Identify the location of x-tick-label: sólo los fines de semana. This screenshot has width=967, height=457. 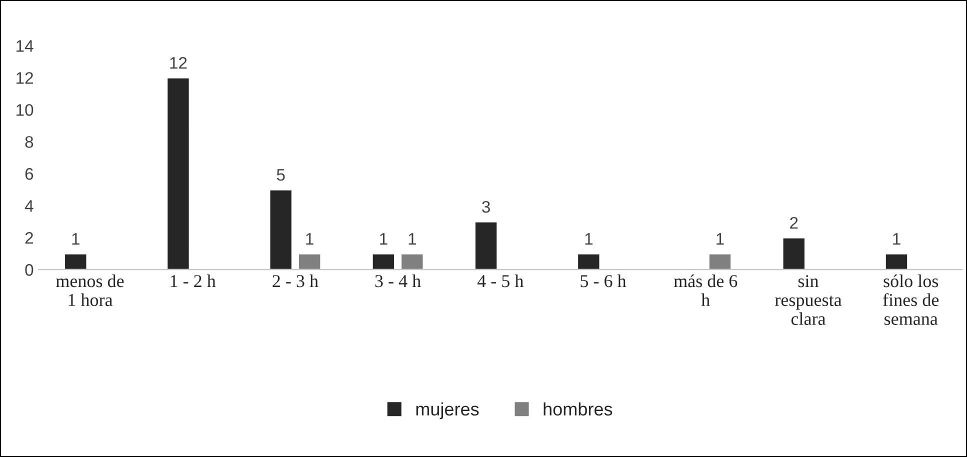
(911, 299).